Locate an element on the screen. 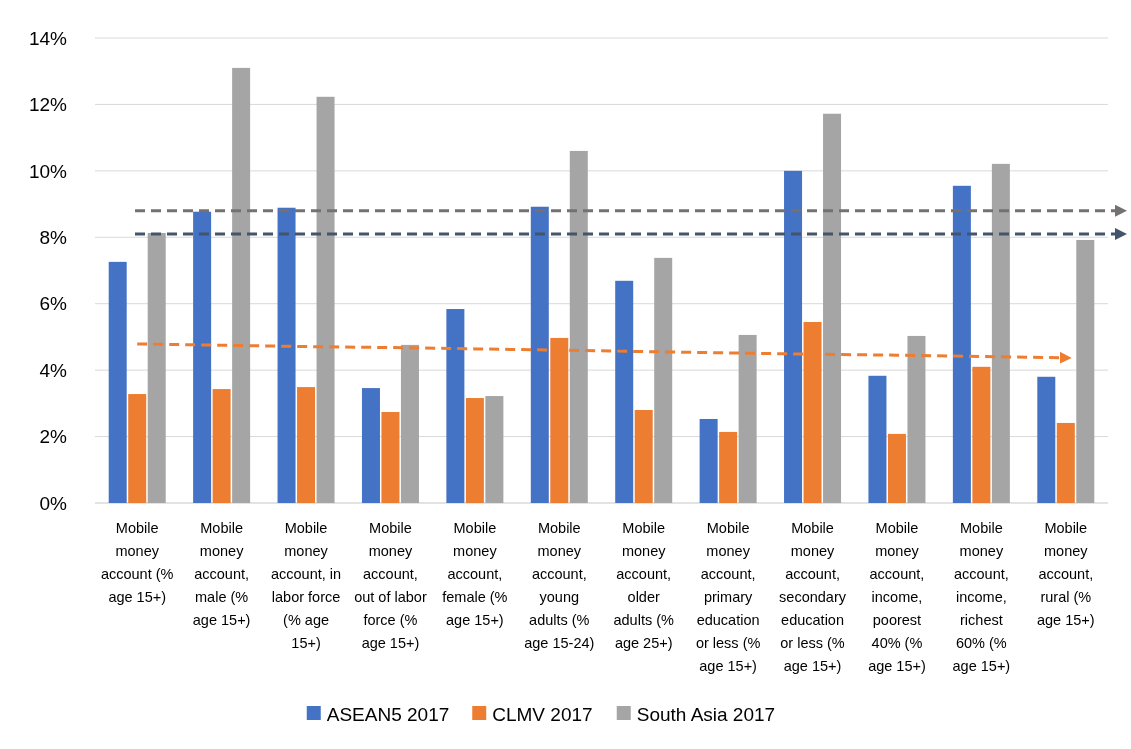  x-tick-label: Mobile money account (% age 15+) is located at coordinates (137, 562).